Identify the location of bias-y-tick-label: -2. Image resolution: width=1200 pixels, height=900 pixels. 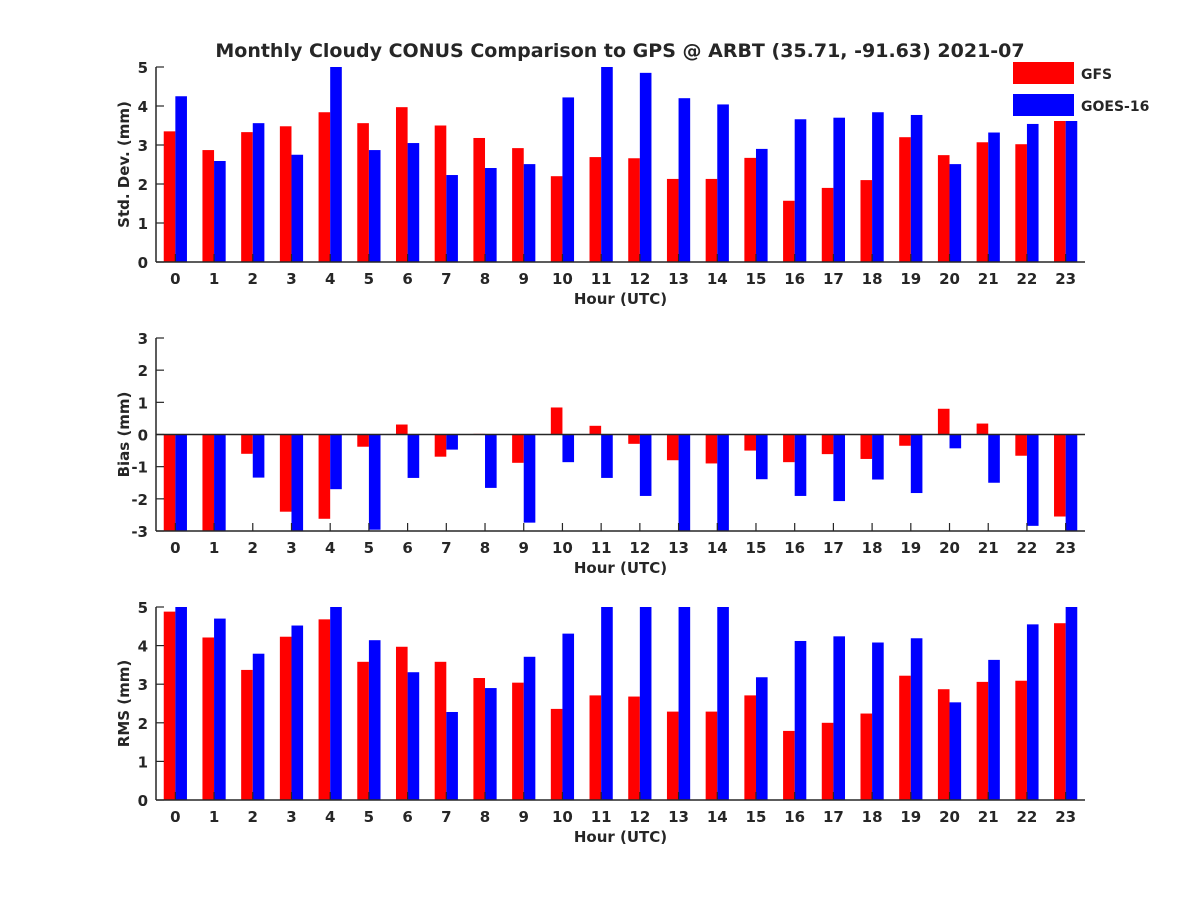
(139, 500).